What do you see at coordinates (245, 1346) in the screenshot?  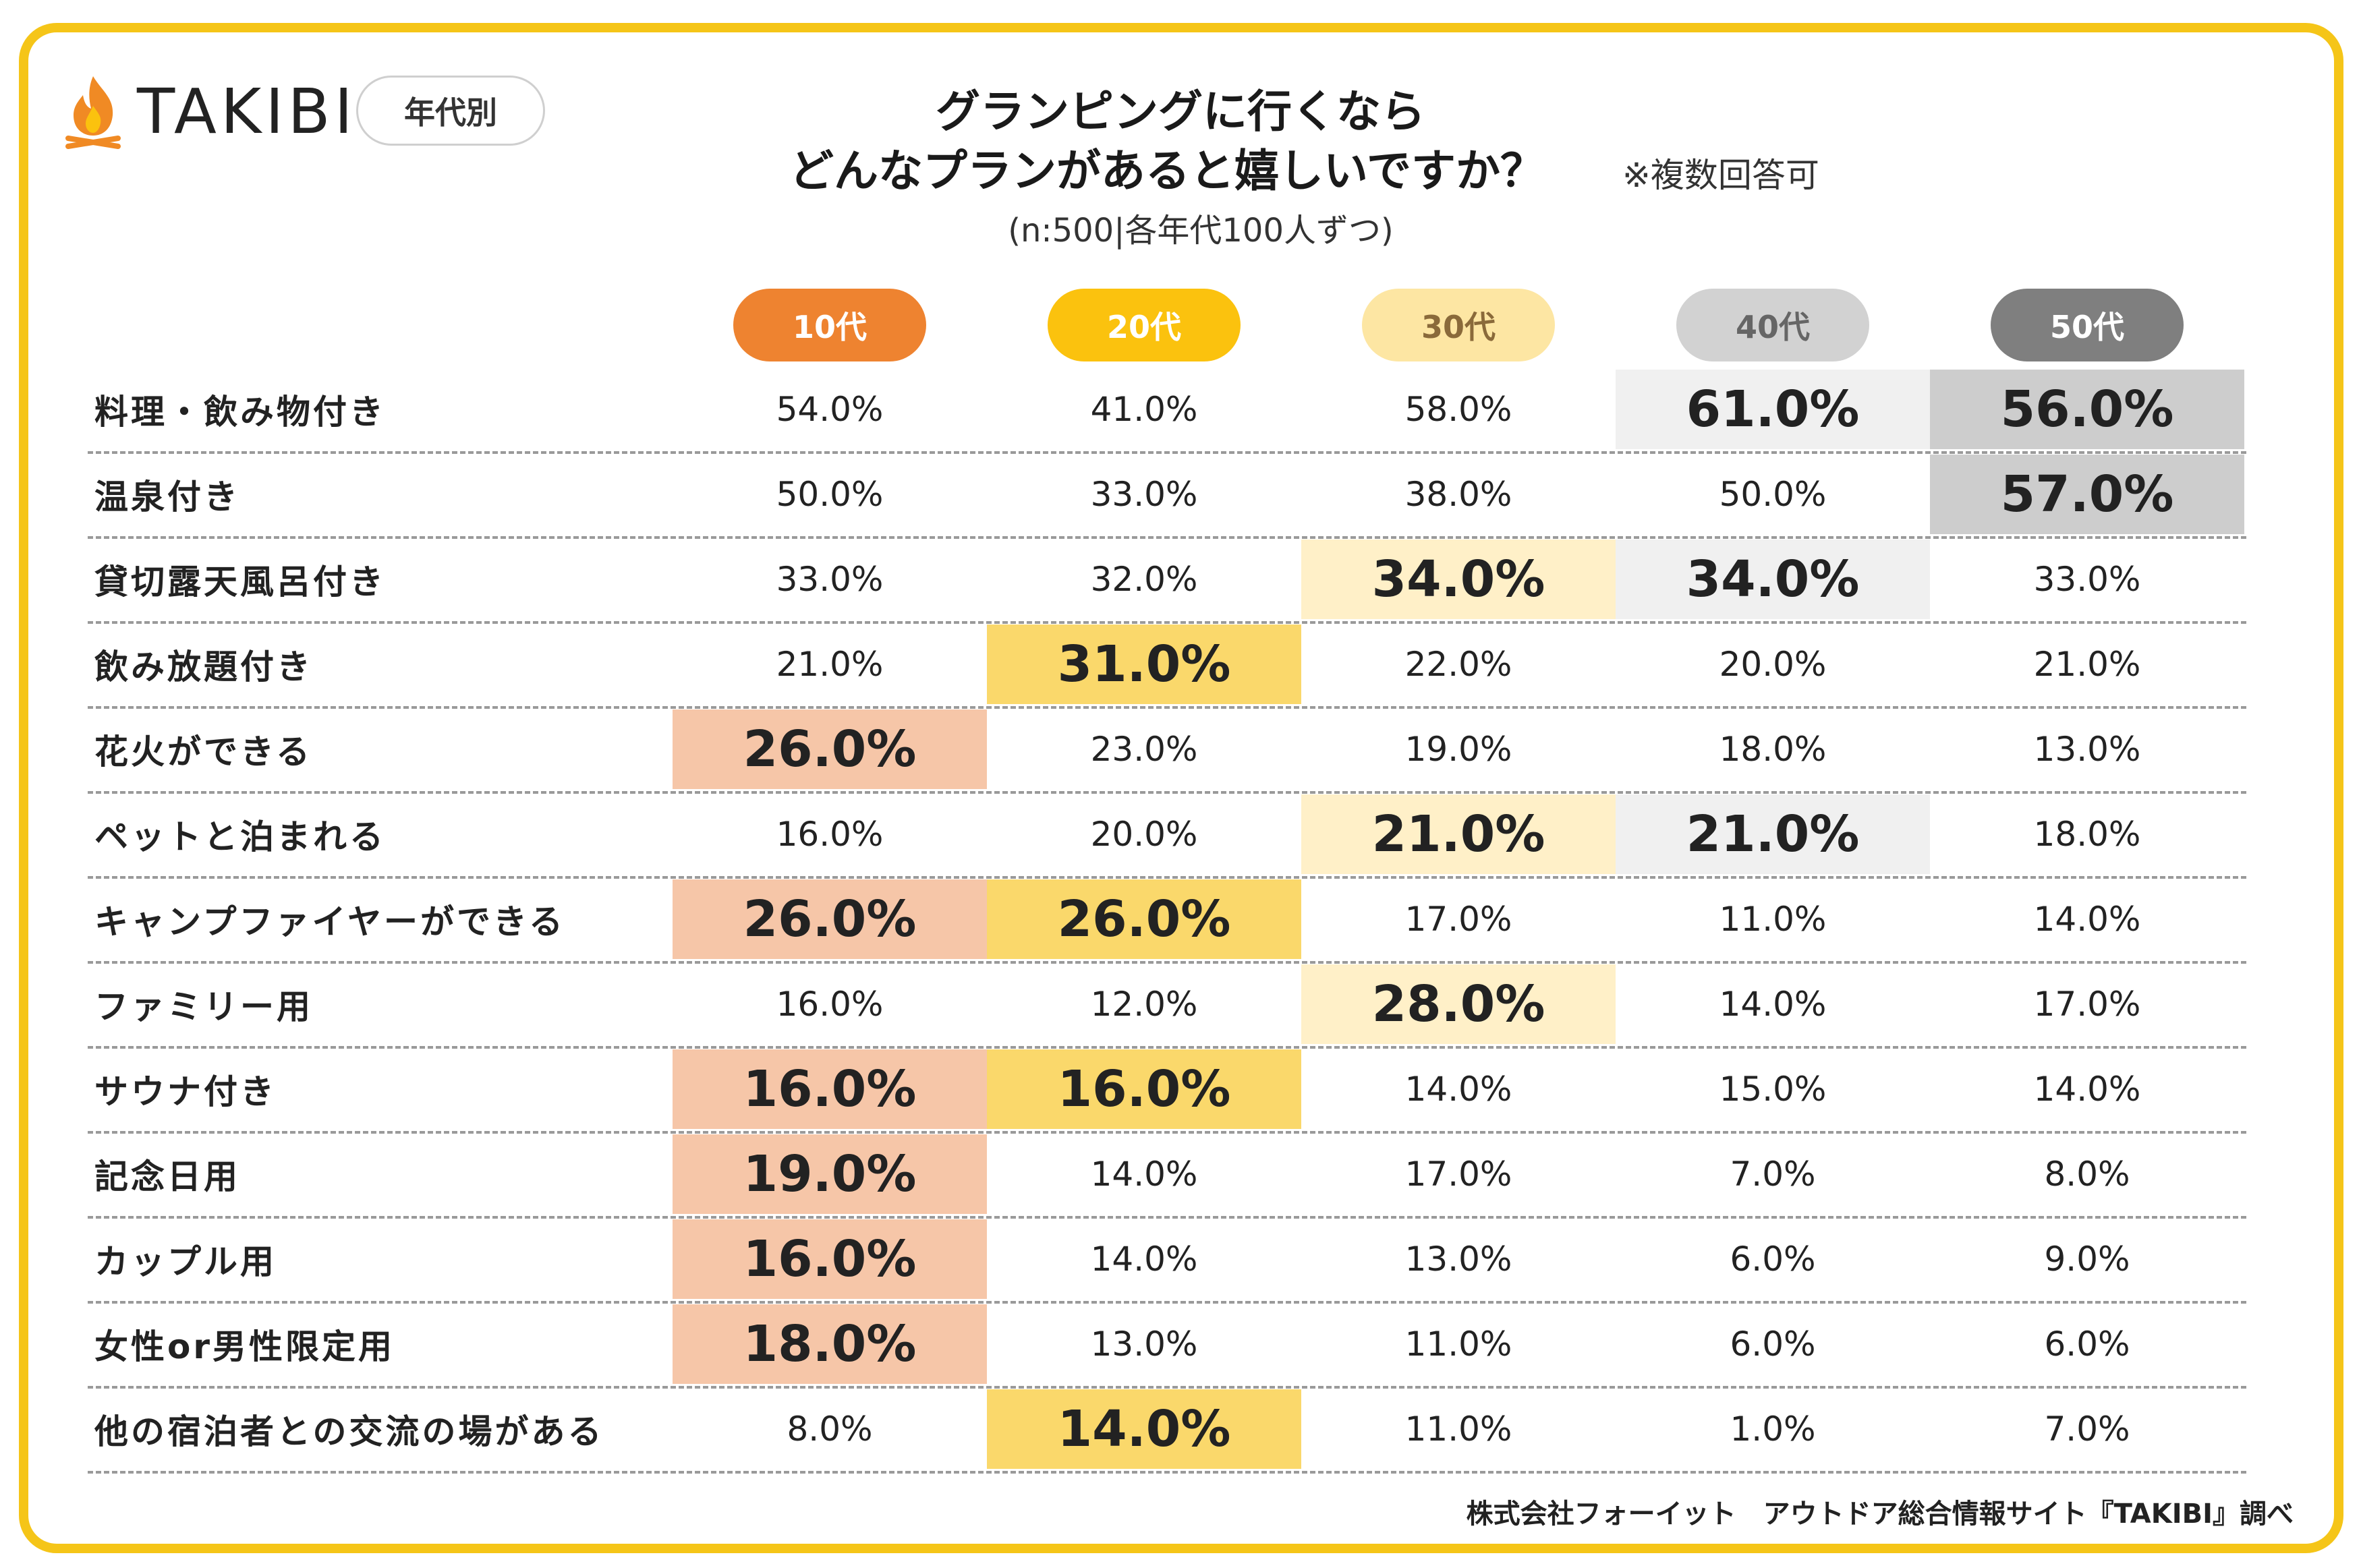 I see `row-label: 女性or男性限定用` at bounding box center [245, 1346].